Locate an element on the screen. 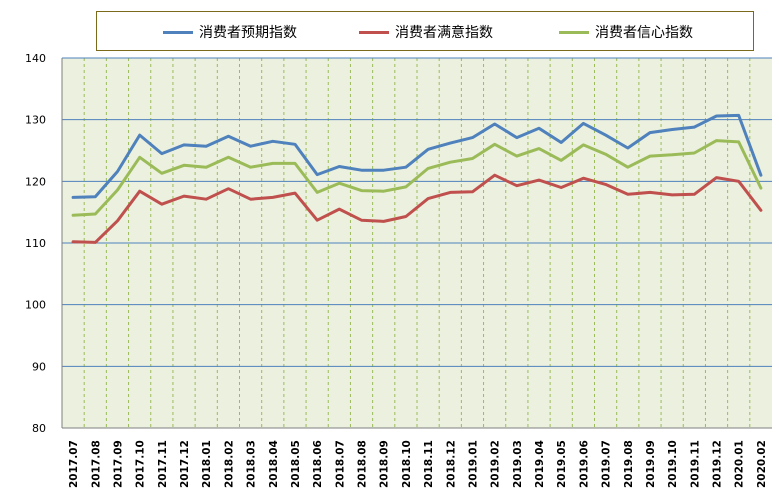 This screenshot has width=779, height=492. x-tick-label: 2020.02 is located at coordinates (762, 464).